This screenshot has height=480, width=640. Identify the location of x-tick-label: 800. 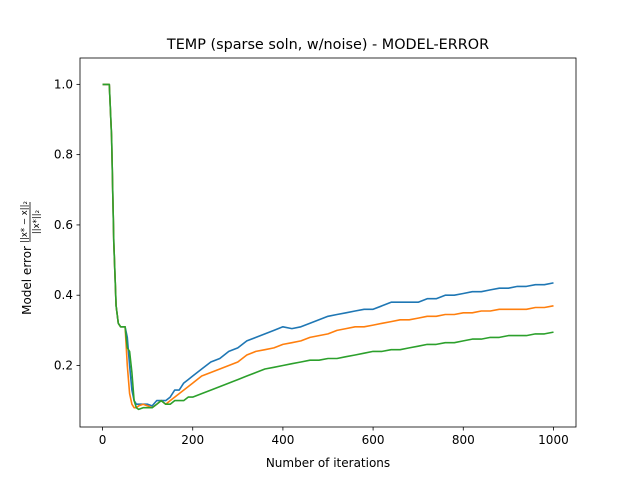
(463, 440).